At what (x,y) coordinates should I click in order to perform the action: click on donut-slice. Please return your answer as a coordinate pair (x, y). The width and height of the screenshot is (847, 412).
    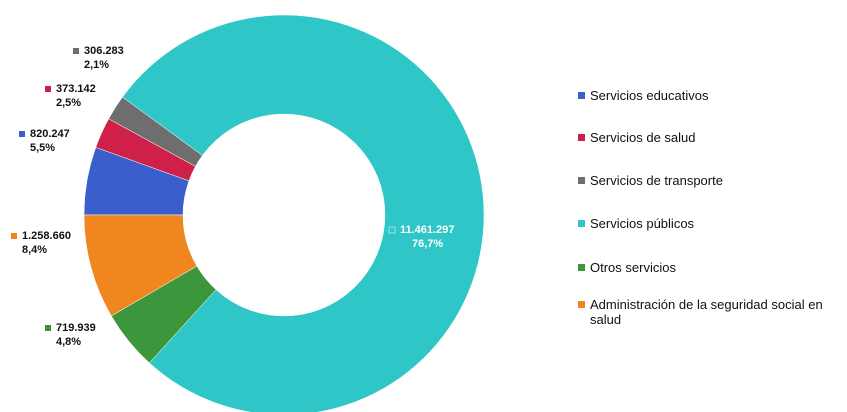
    Looking at the image, I should click on (140, 265).